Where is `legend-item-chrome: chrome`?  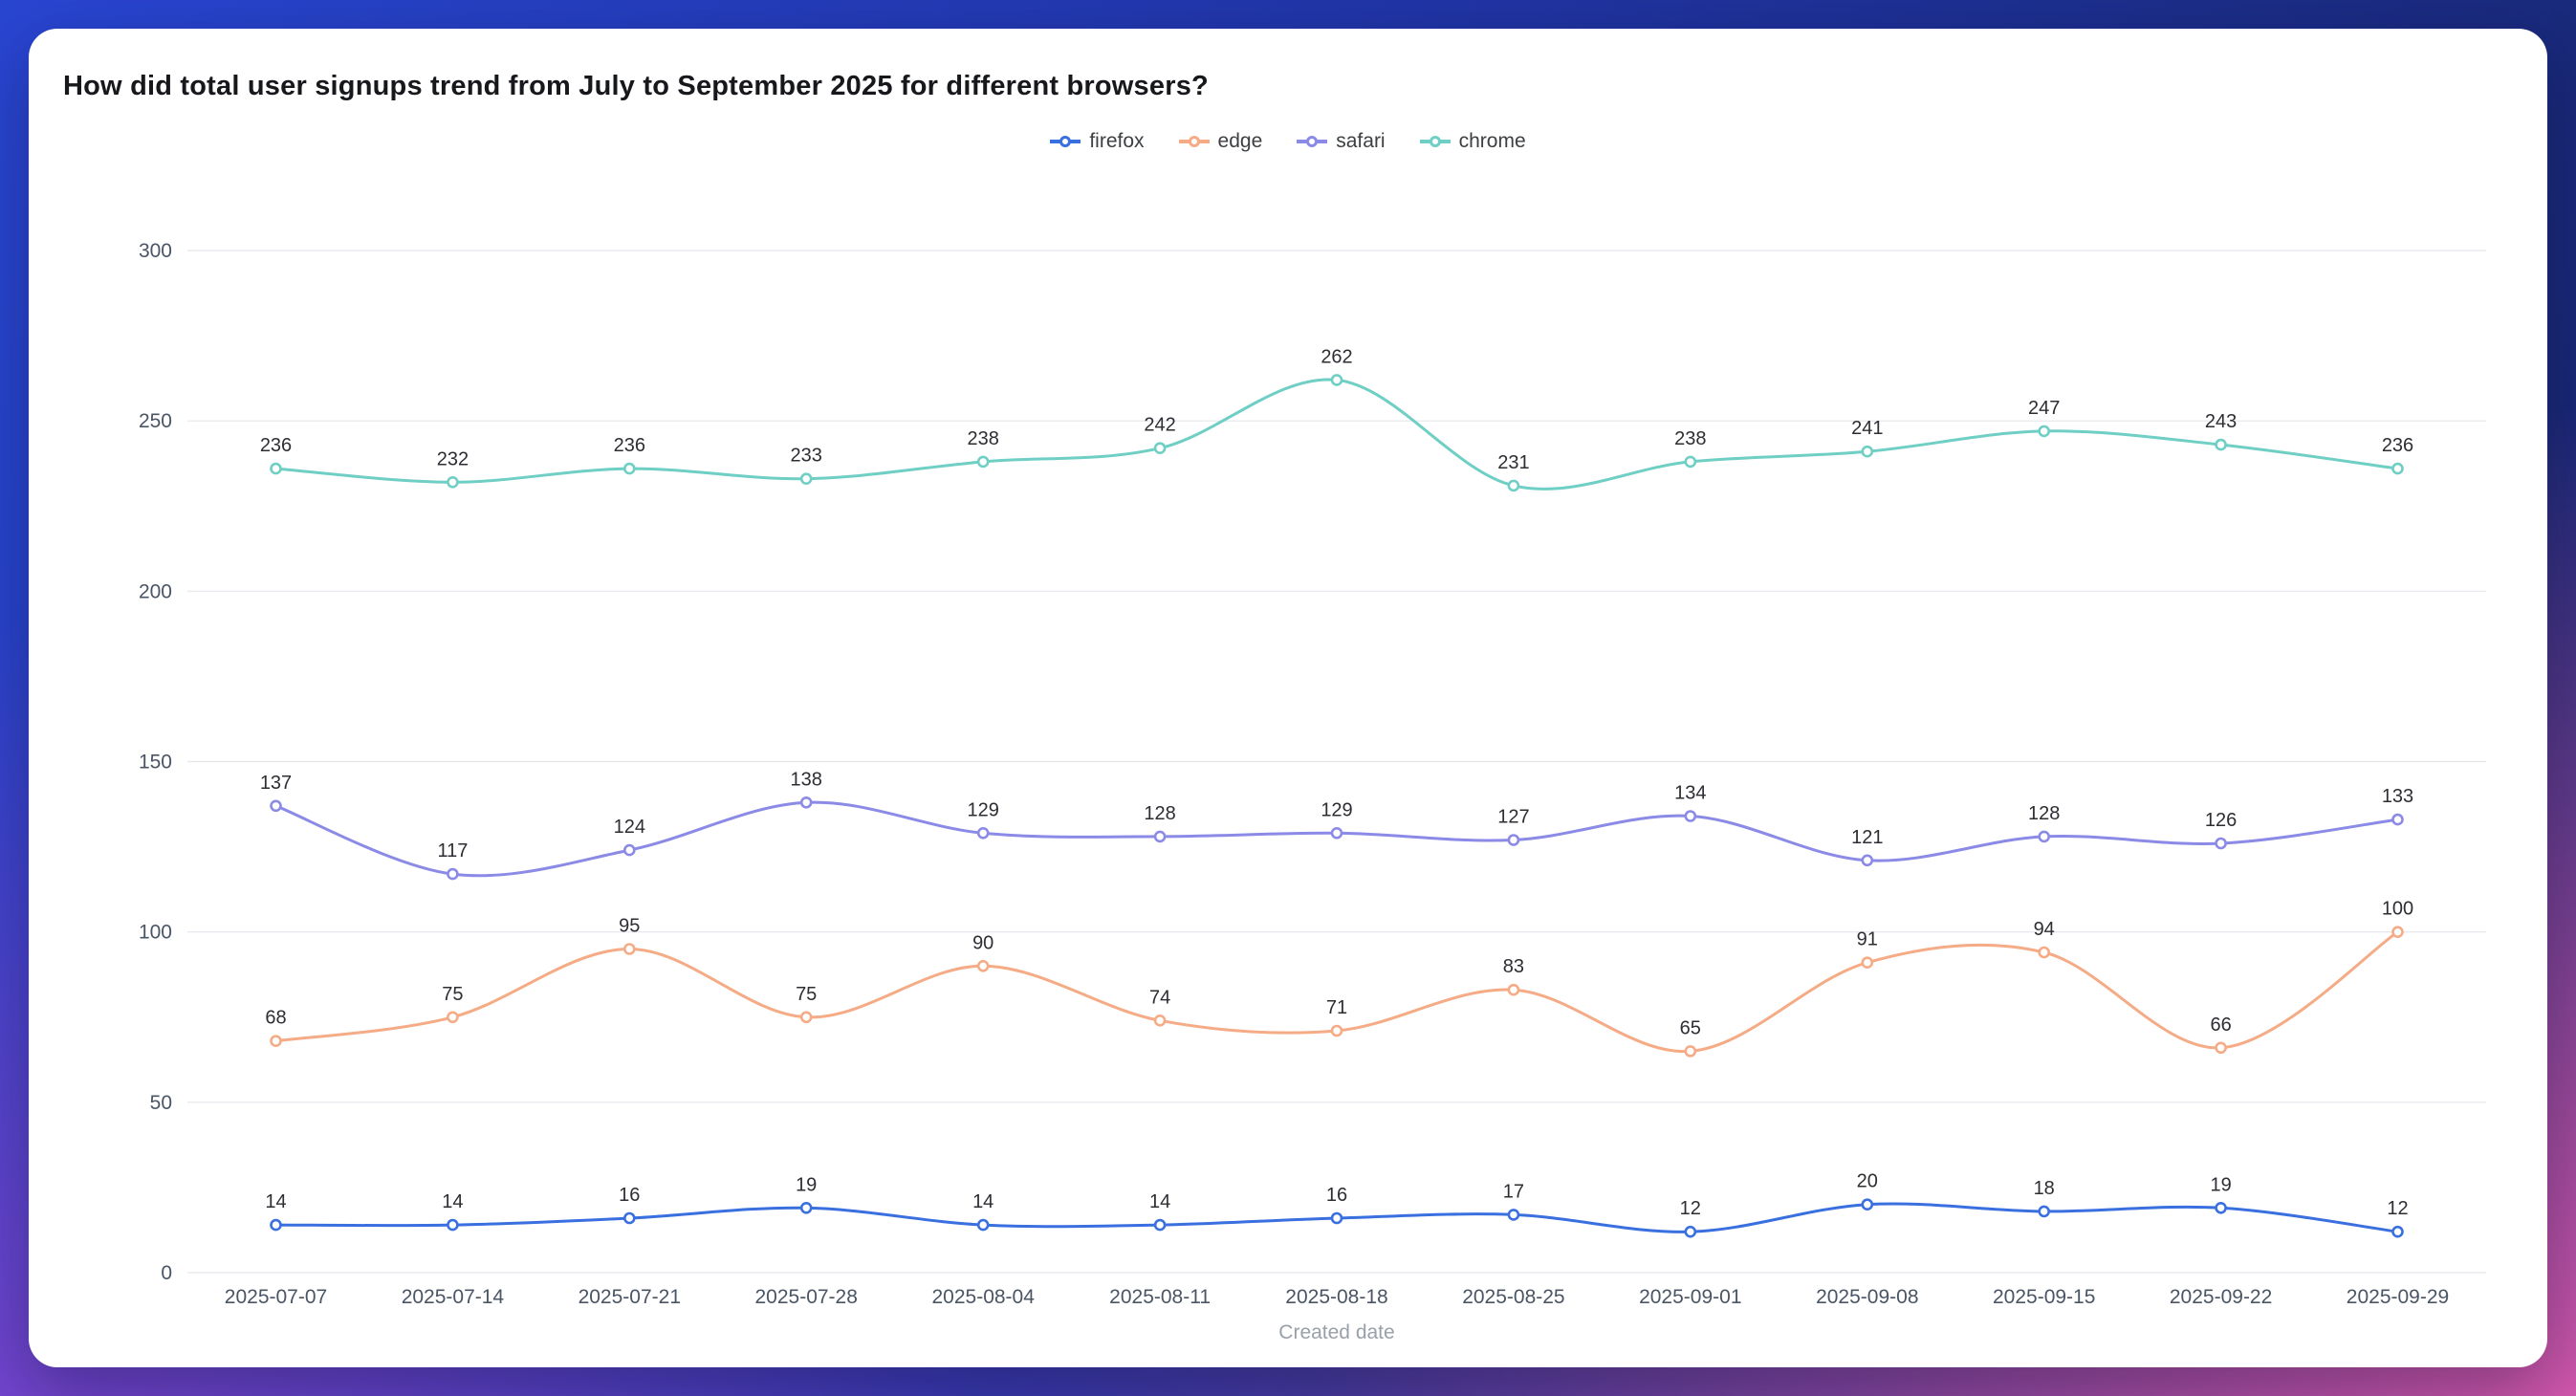
legend-item-chrome: chrome is located at coordinates (1472, 141).